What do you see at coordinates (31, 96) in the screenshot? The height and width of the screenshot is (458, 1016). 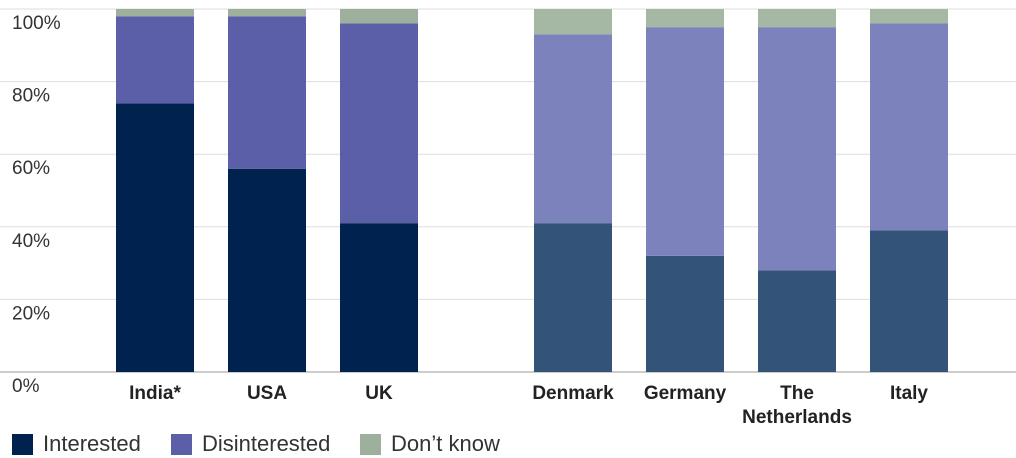 I see `y-tick-label: 80%` at bounding box center [31, 96].